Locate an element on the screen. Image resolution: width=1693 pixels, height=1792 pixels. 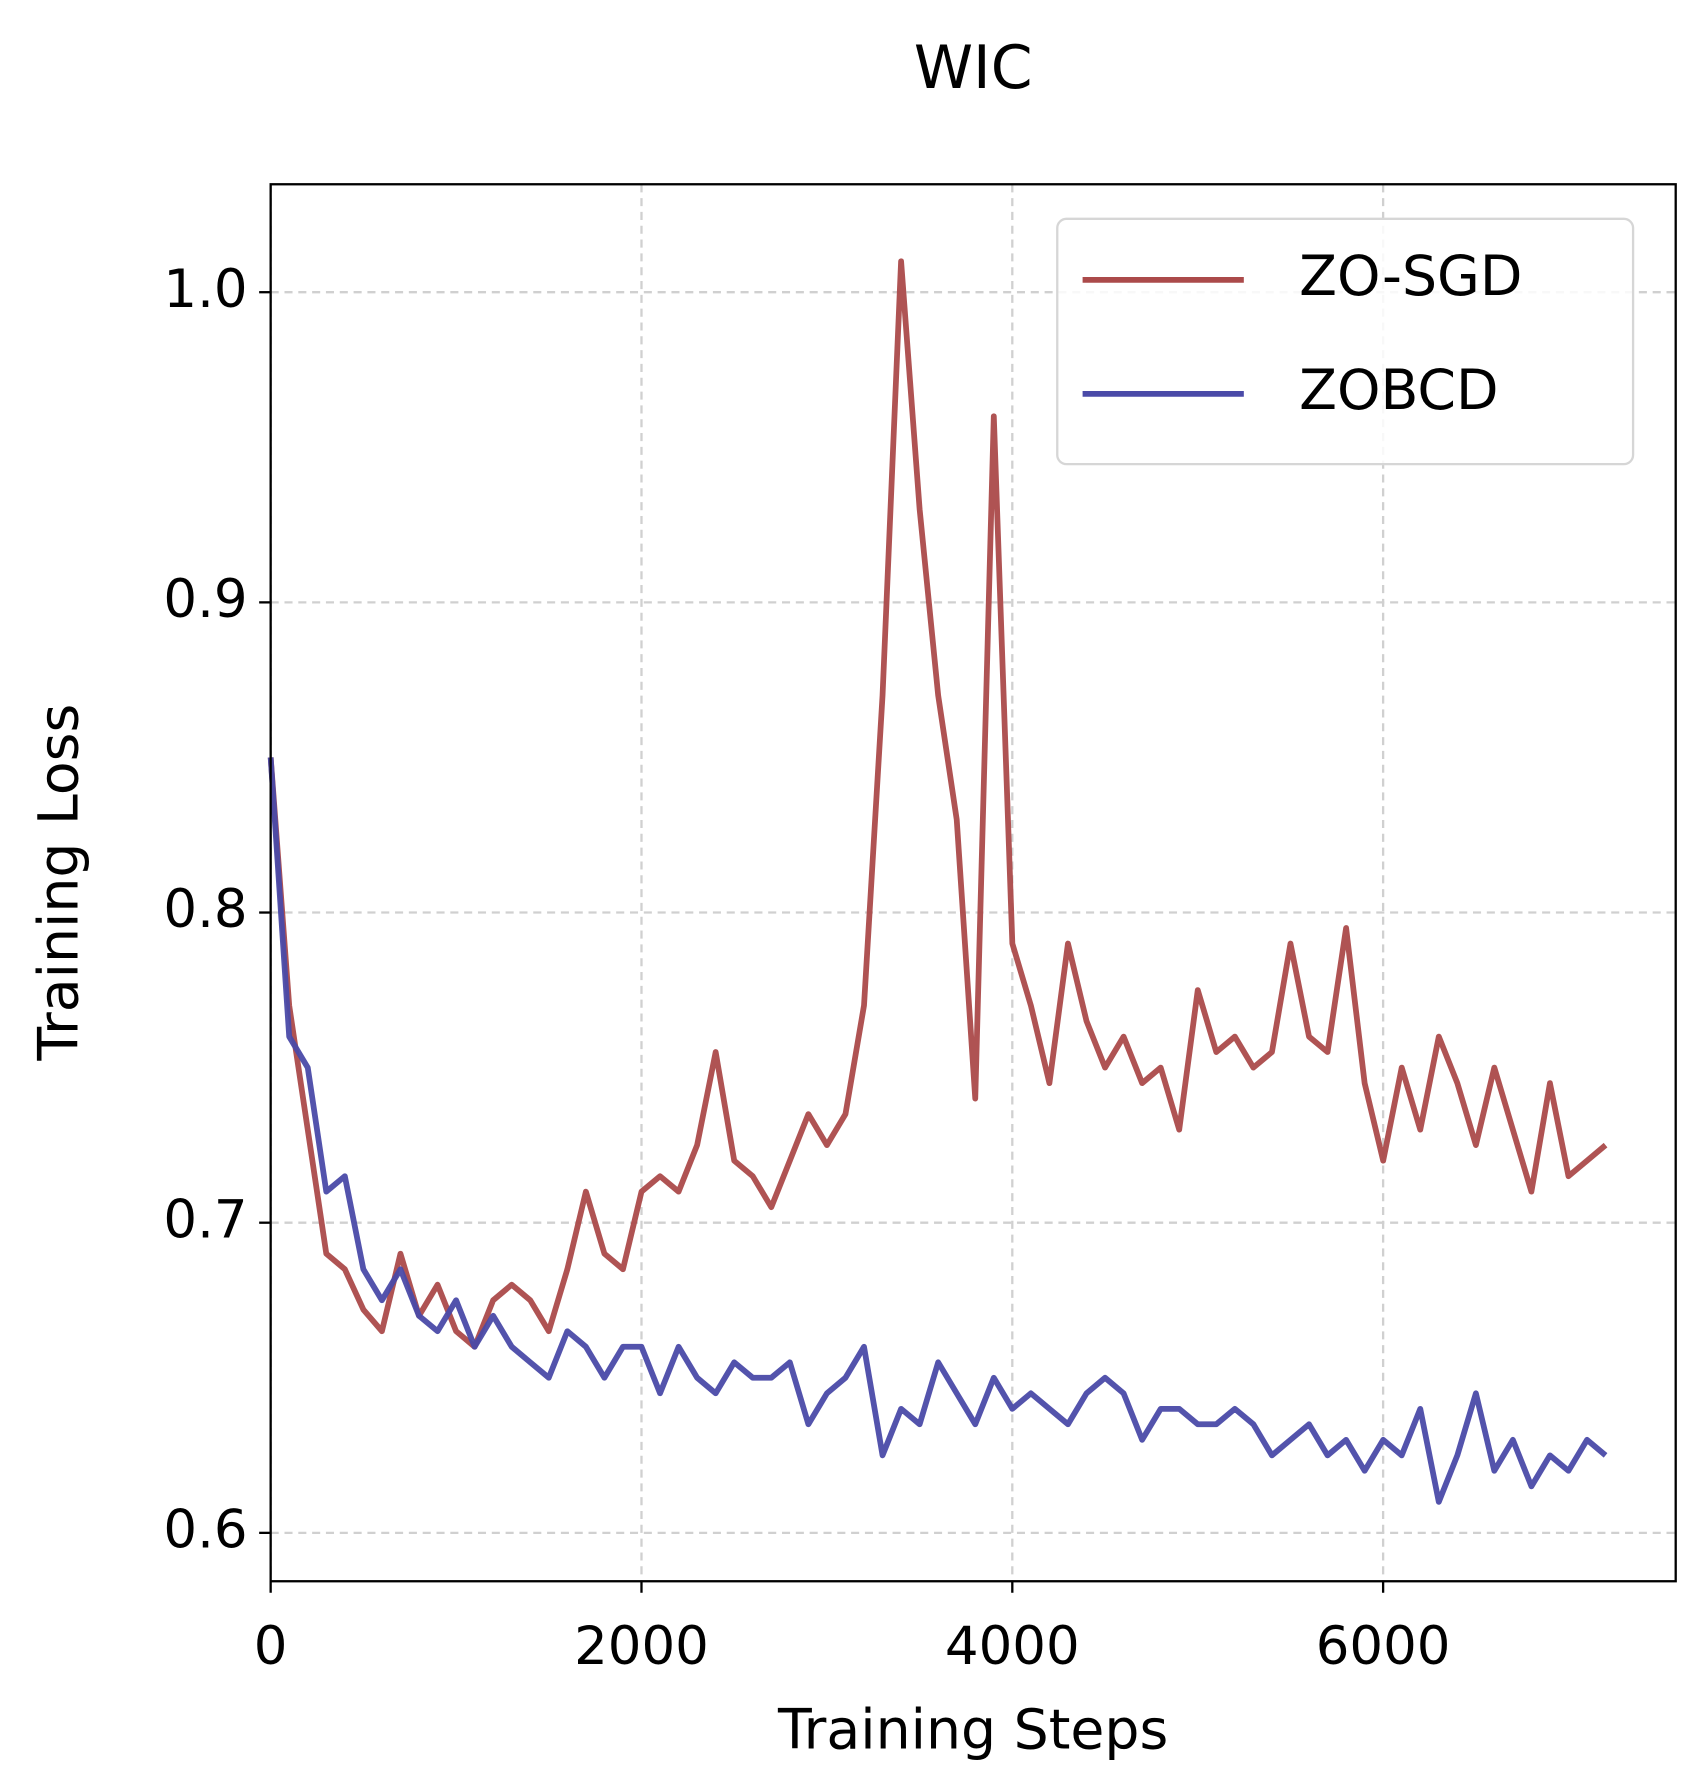
y-tick-label: 0.9 is located at coordinates (205, 599).